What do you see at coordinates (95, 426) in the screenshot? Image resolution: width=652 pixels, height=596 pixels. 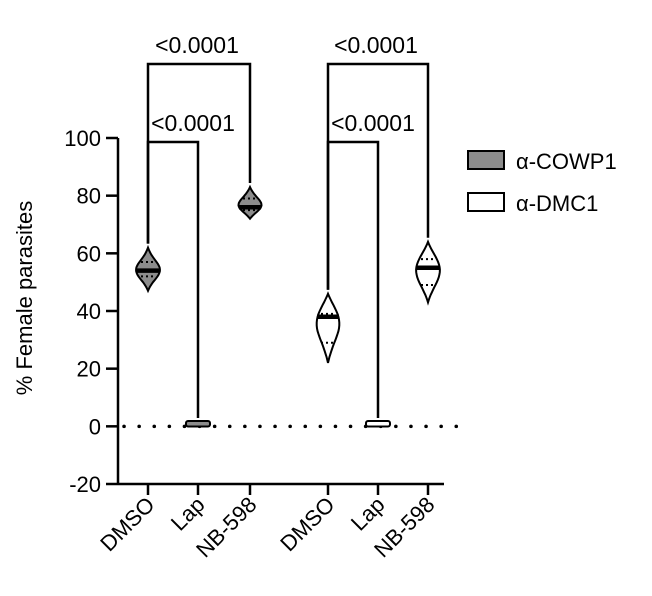 I see `y-tick-label: 0` at bounding box center [95, 426].